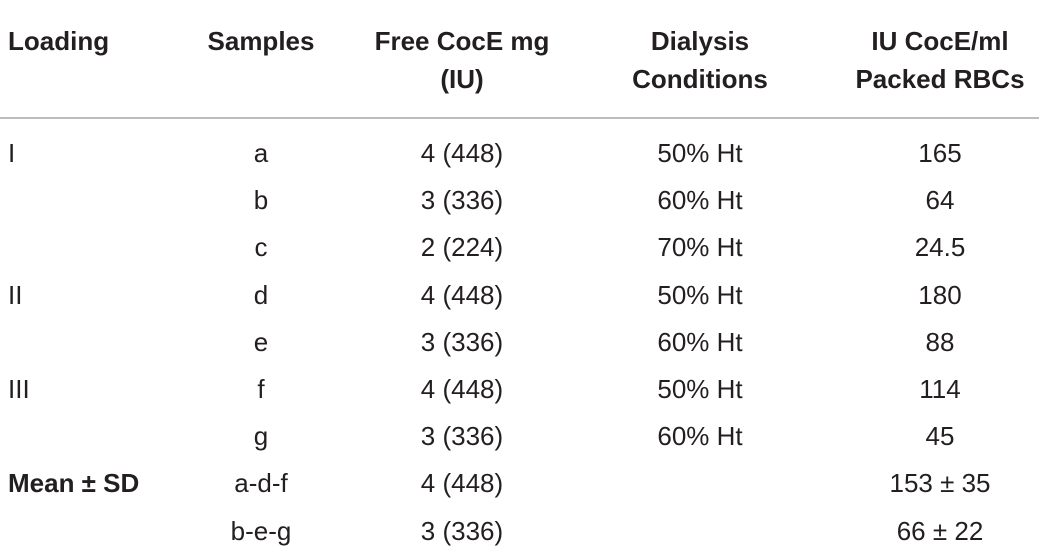 The image size is (1039, 555). What do you see at coordinates (462, 60) in the screenshot?
I see `header-free-coce: Free CocE mg (IU)` at bounding box center [462, 60].